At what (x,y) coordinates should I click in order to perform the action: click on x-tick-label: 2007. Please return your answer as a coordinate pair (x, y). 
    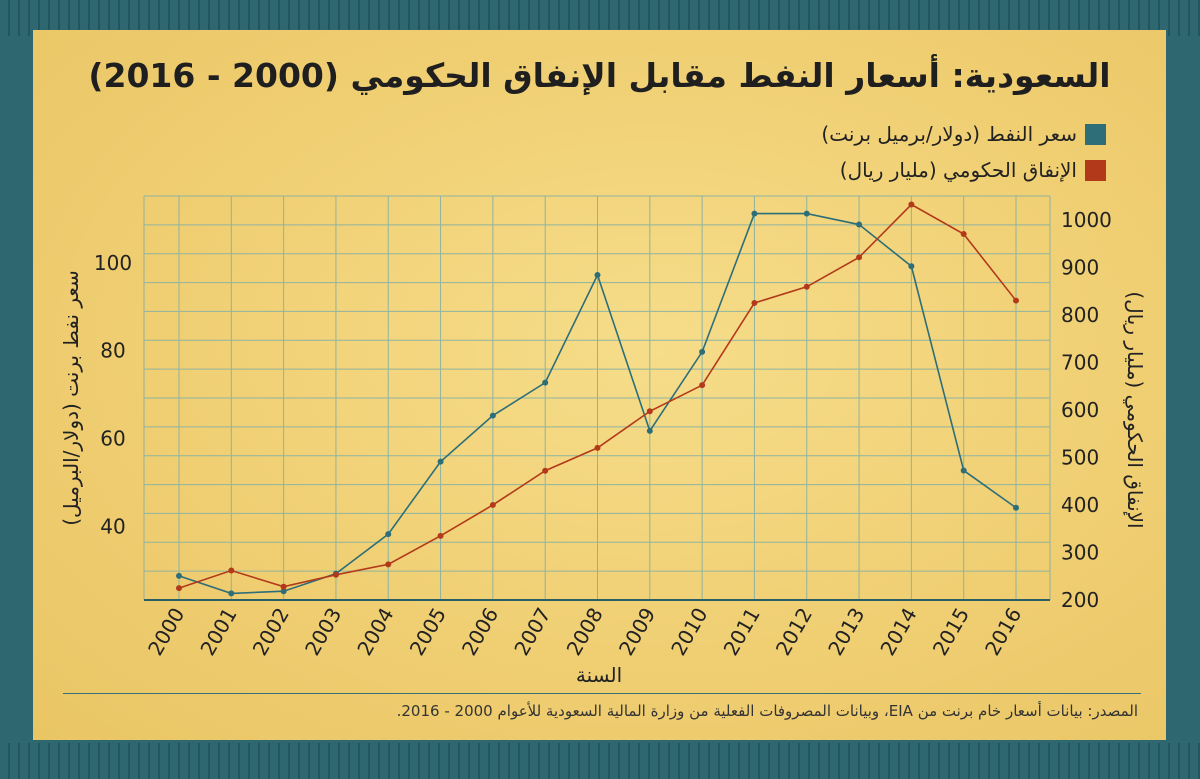
    Looking at the image, I should click on (532, 632).